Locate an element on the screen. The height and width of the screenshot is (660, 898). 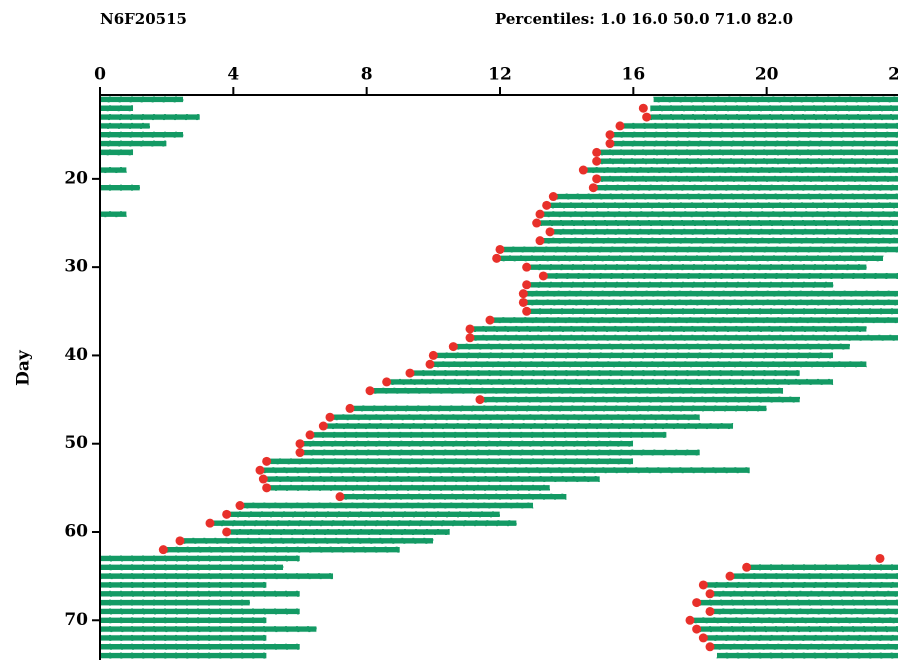
y-axis-label: Day is located at coordinates (24, 367).